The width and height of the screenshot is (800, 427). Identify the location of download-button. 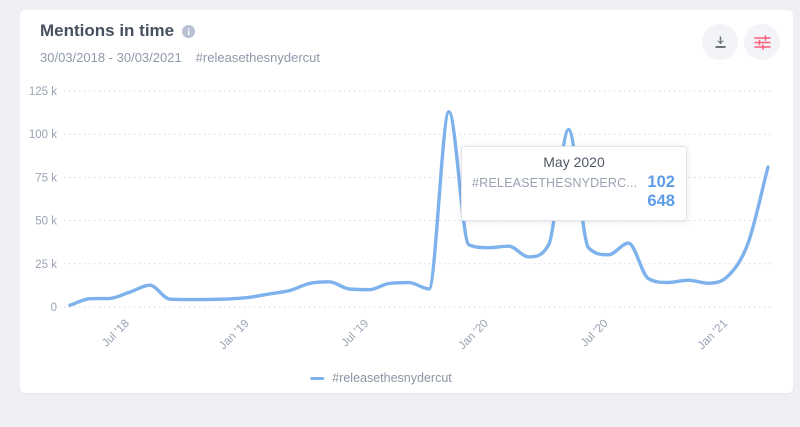
(720, 42).